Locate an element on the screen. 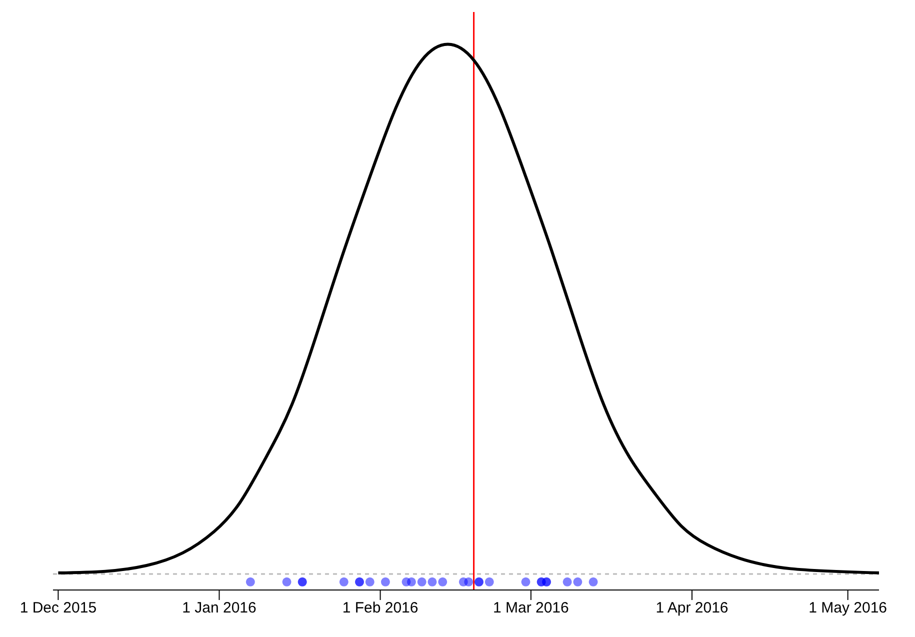  x-tick-label: 1 Mar 2016 is located at coordinates (530, 608).